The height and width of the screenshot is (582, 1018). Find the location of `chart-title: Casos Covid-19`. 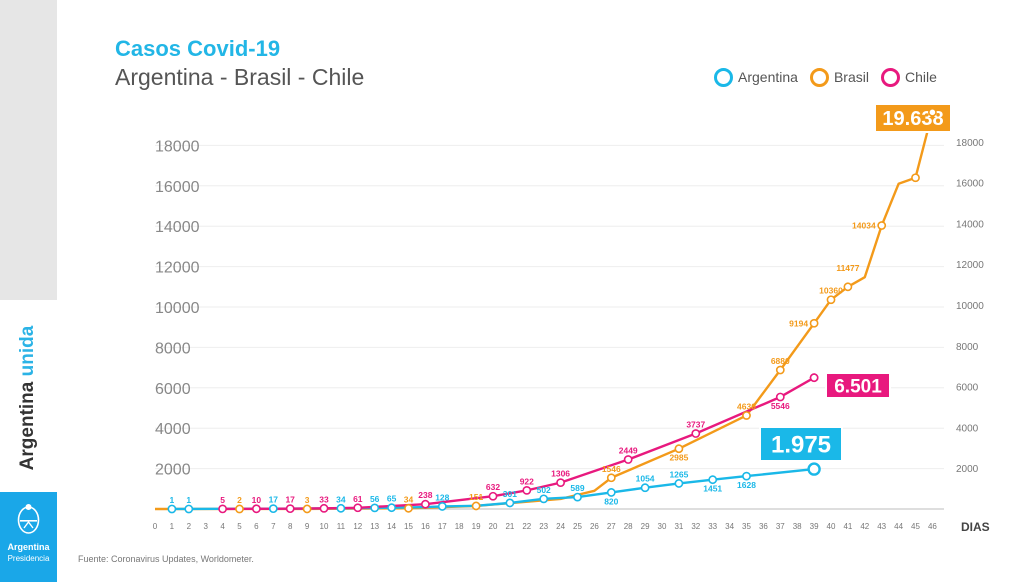

chart-title: Casos Covid-19 is located at coordinates (198, 48).